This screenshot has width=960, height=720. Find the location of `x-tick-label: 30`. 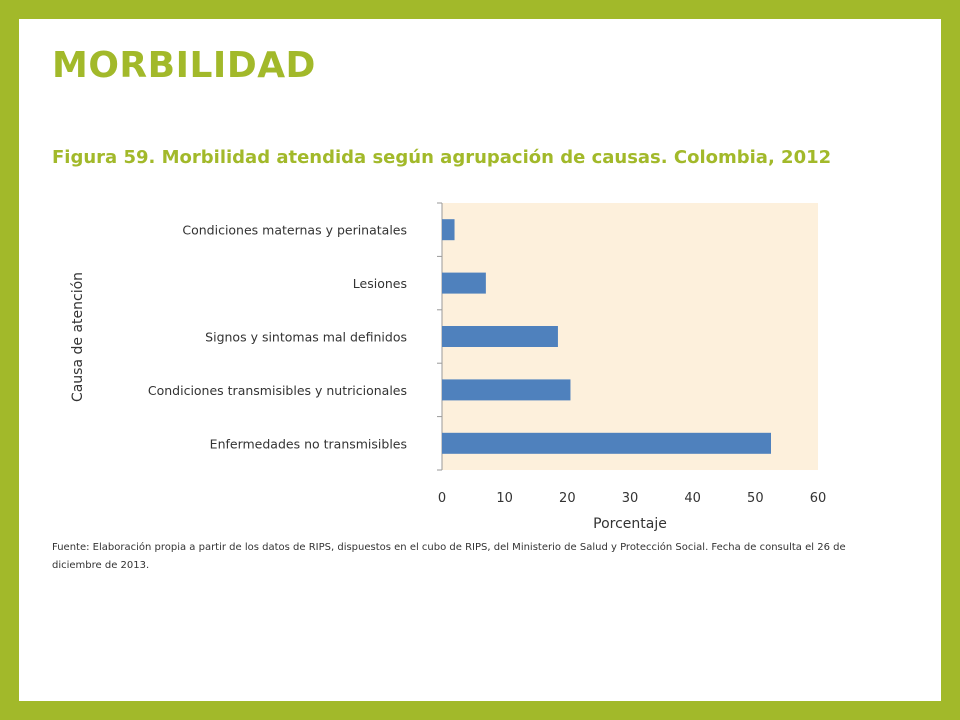

x-tick-label: 30 is located at coordinates (630, 498).